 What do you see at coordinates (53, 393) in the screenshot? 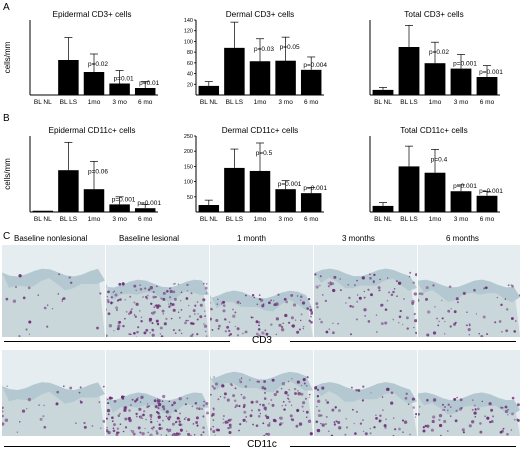
I see `tissue-epidermis` at bounding box center [53, 393].